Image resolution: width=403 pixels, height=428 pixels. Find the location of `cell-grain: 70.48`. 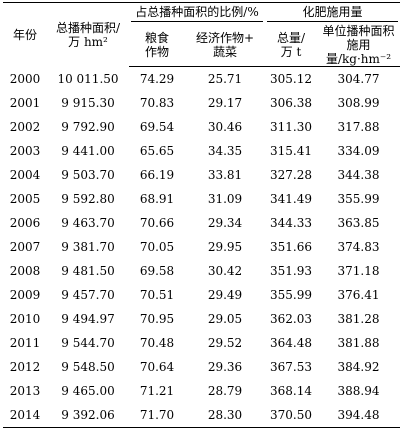

cell-grain: 70.48 is located at coordinates (157, 343).